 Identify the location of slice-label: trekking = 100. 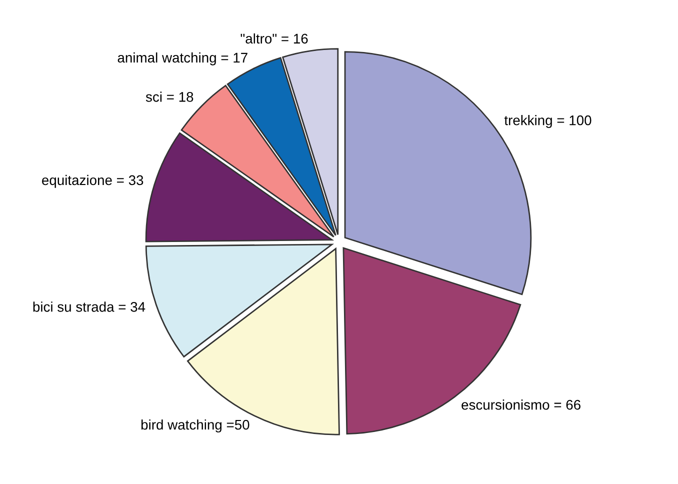
(548, 121).